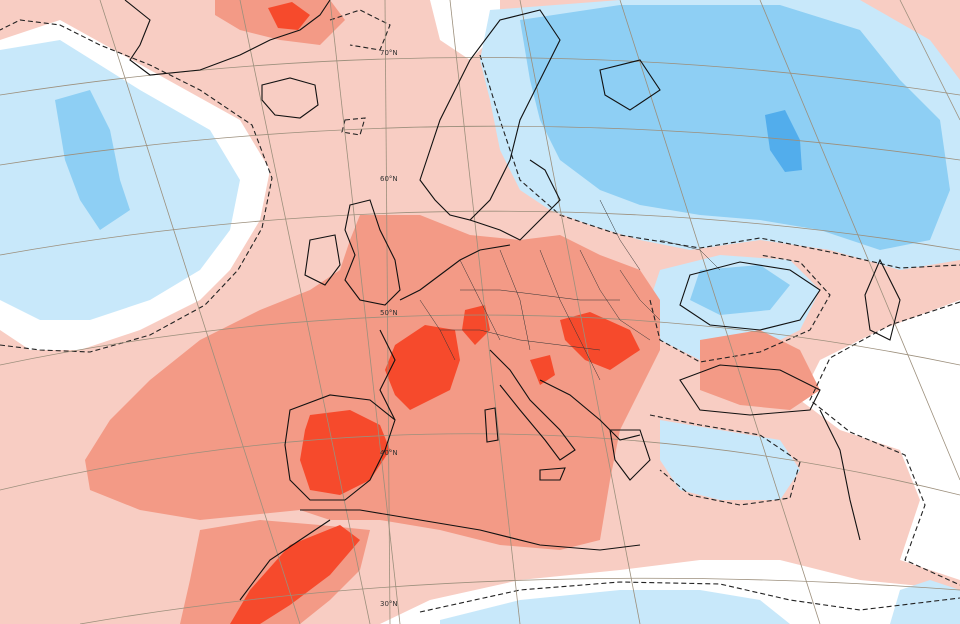 This screenshot has height=624, width=960. Describe the element at coordinates (389, 453) in the screenshot. I see `lat-label-40n: 40°N` at that location.